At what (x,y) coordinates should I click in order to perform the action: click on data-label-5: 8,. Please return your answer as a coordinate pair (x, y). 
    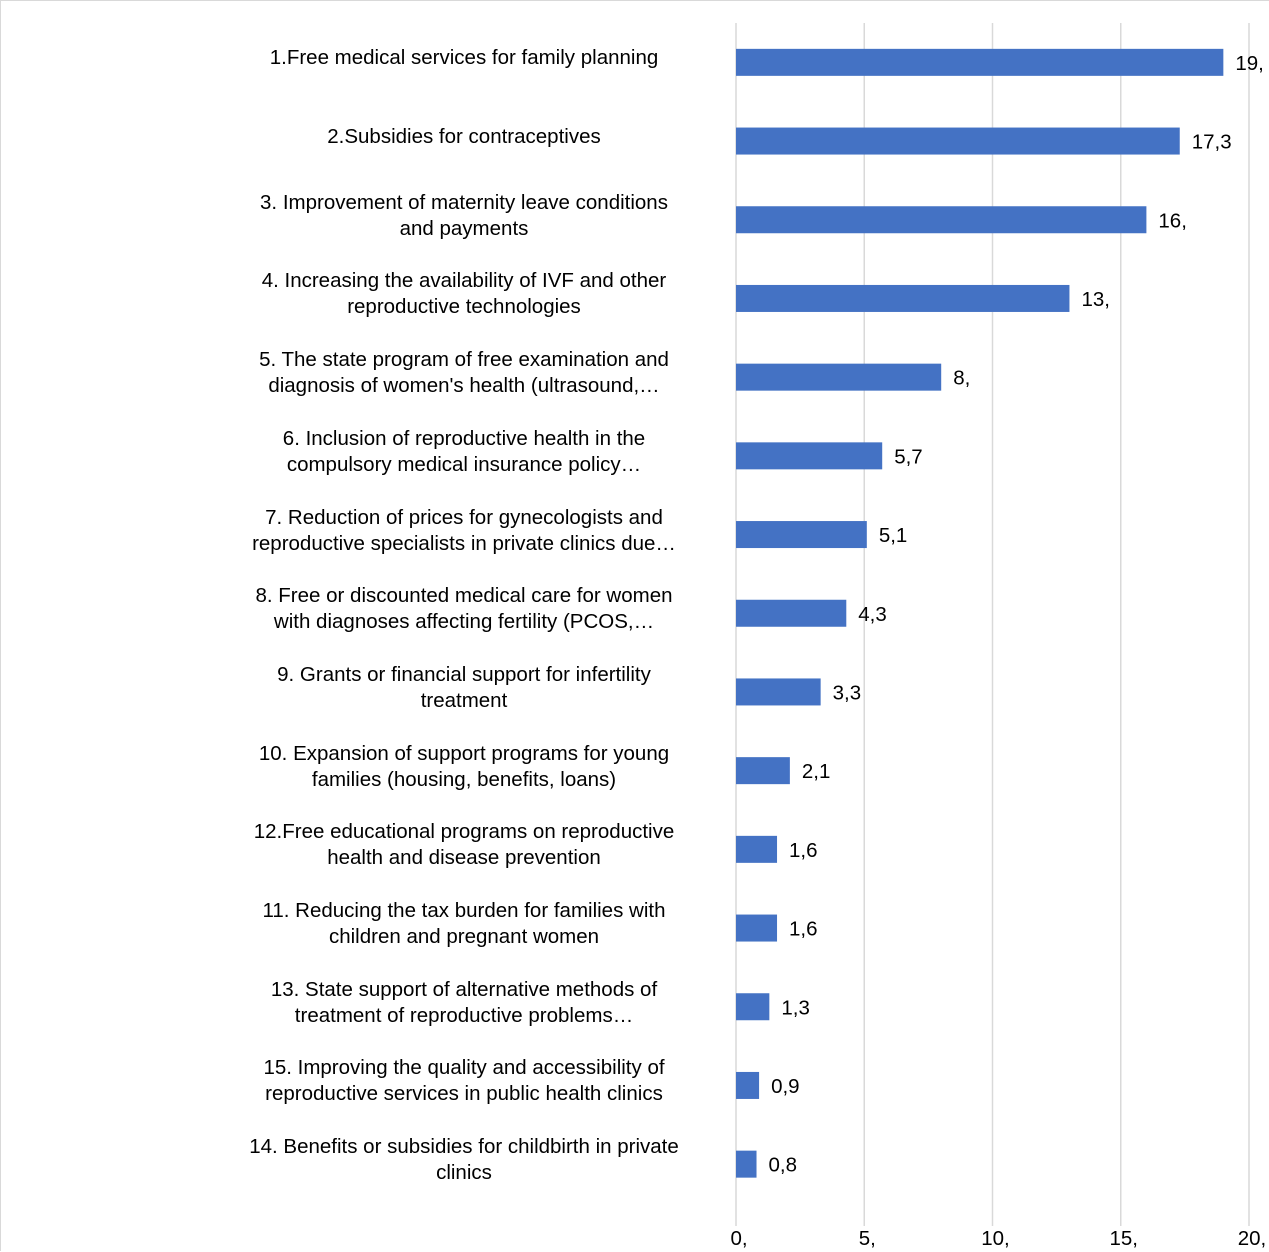
    Looking at the image, I should click on (961, 378).